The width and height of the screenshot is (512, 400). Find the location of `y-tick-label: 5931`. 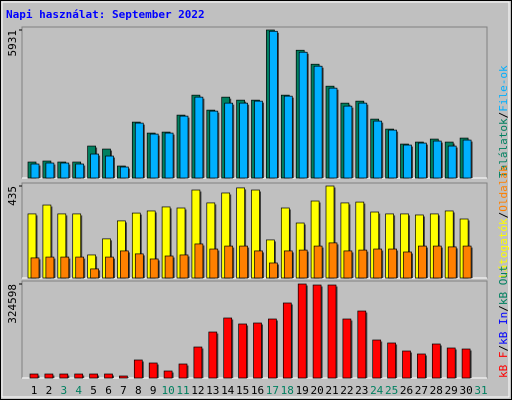

y-tick-label: 5931 is located at coordinates (12, 43).